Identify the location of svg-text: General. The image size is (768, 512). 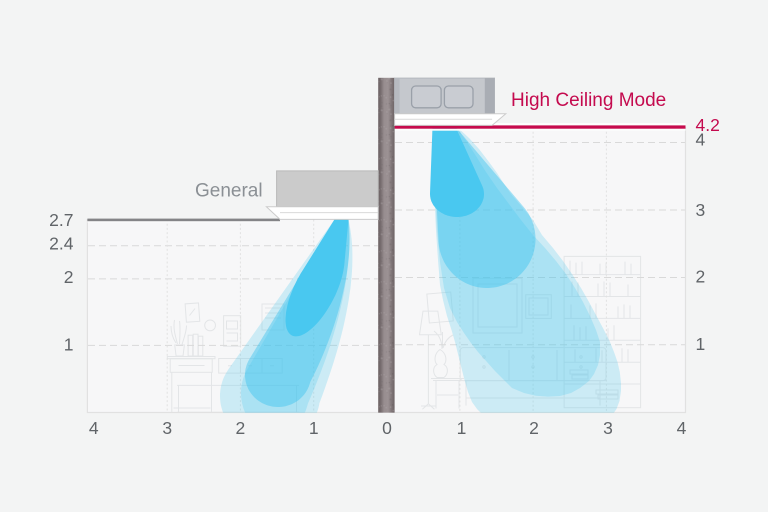
(229, 191).